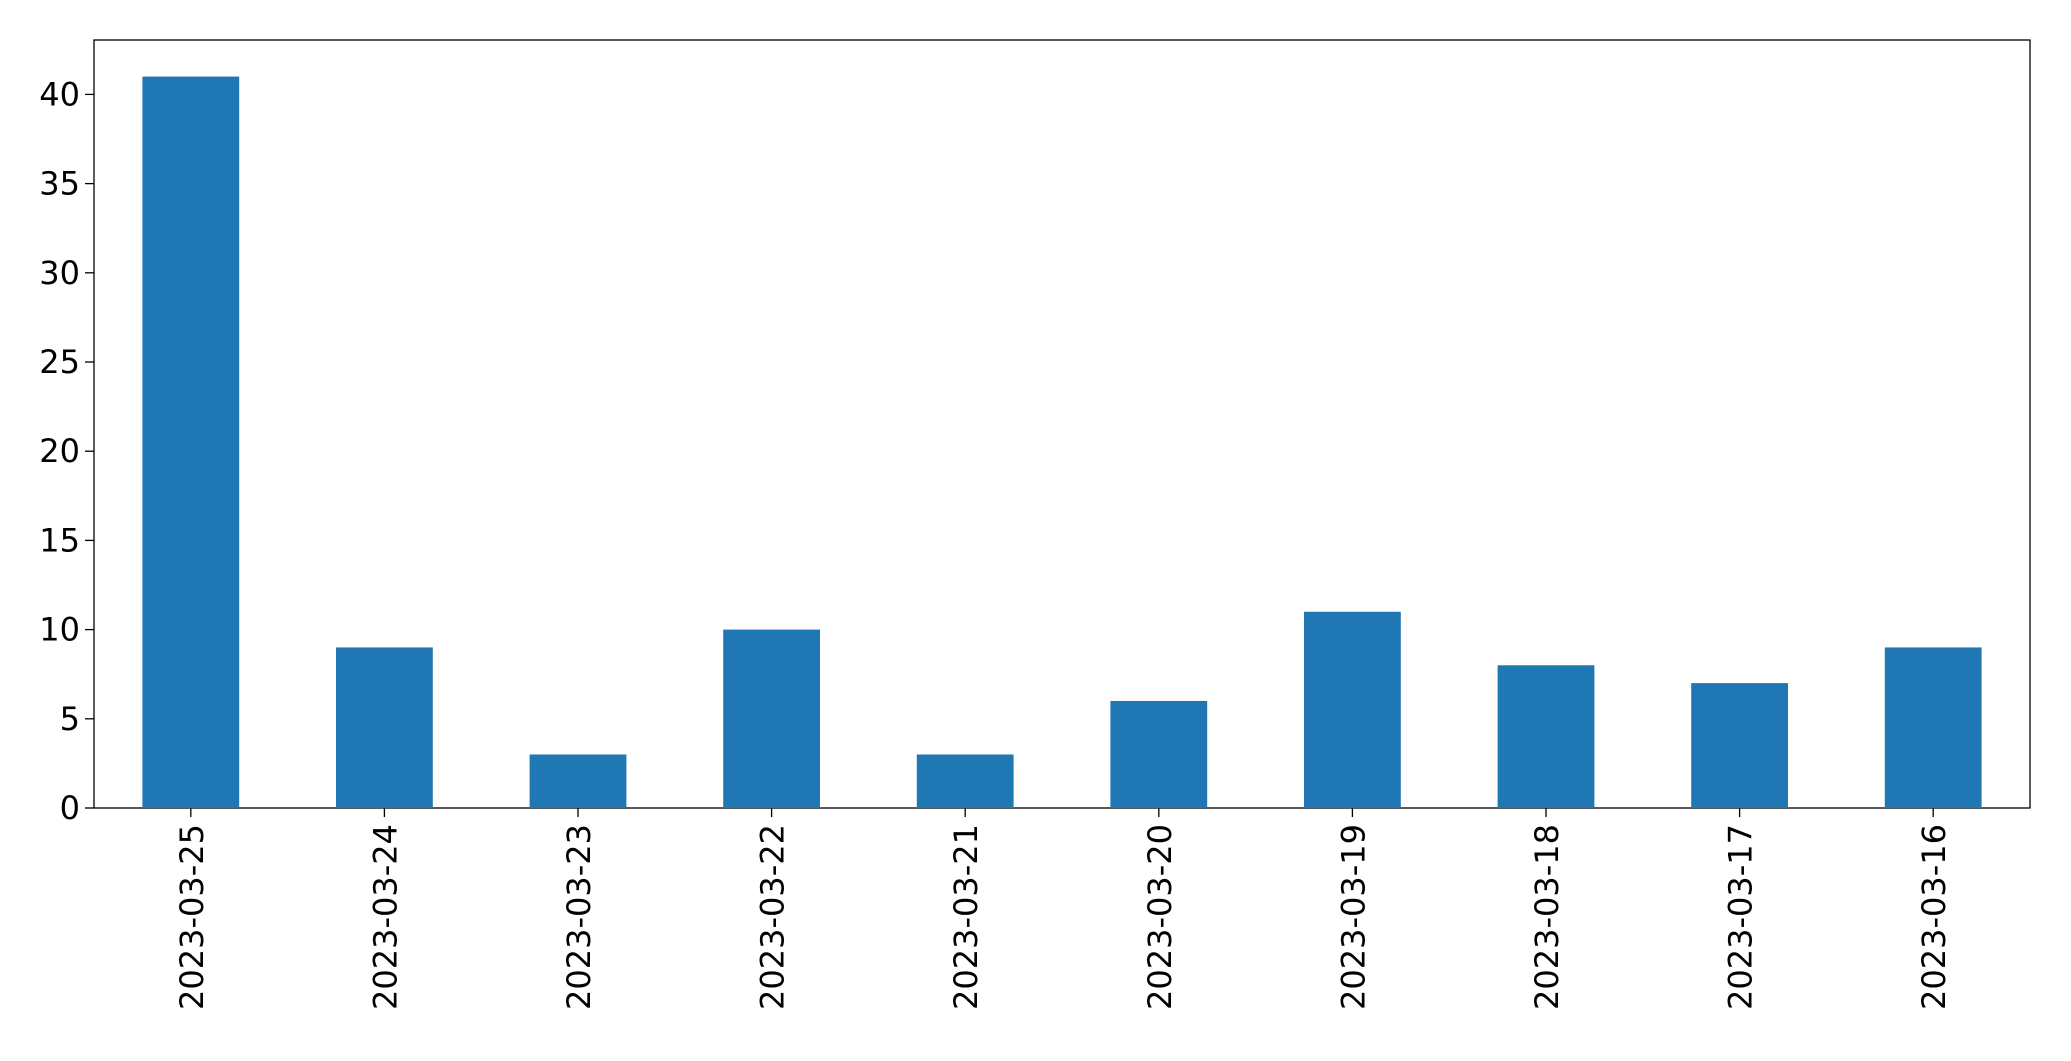  Describe the element at coordinates (1353, 917) in the screenshot. I see `x-tick-label: 2023-03-19` at that location.